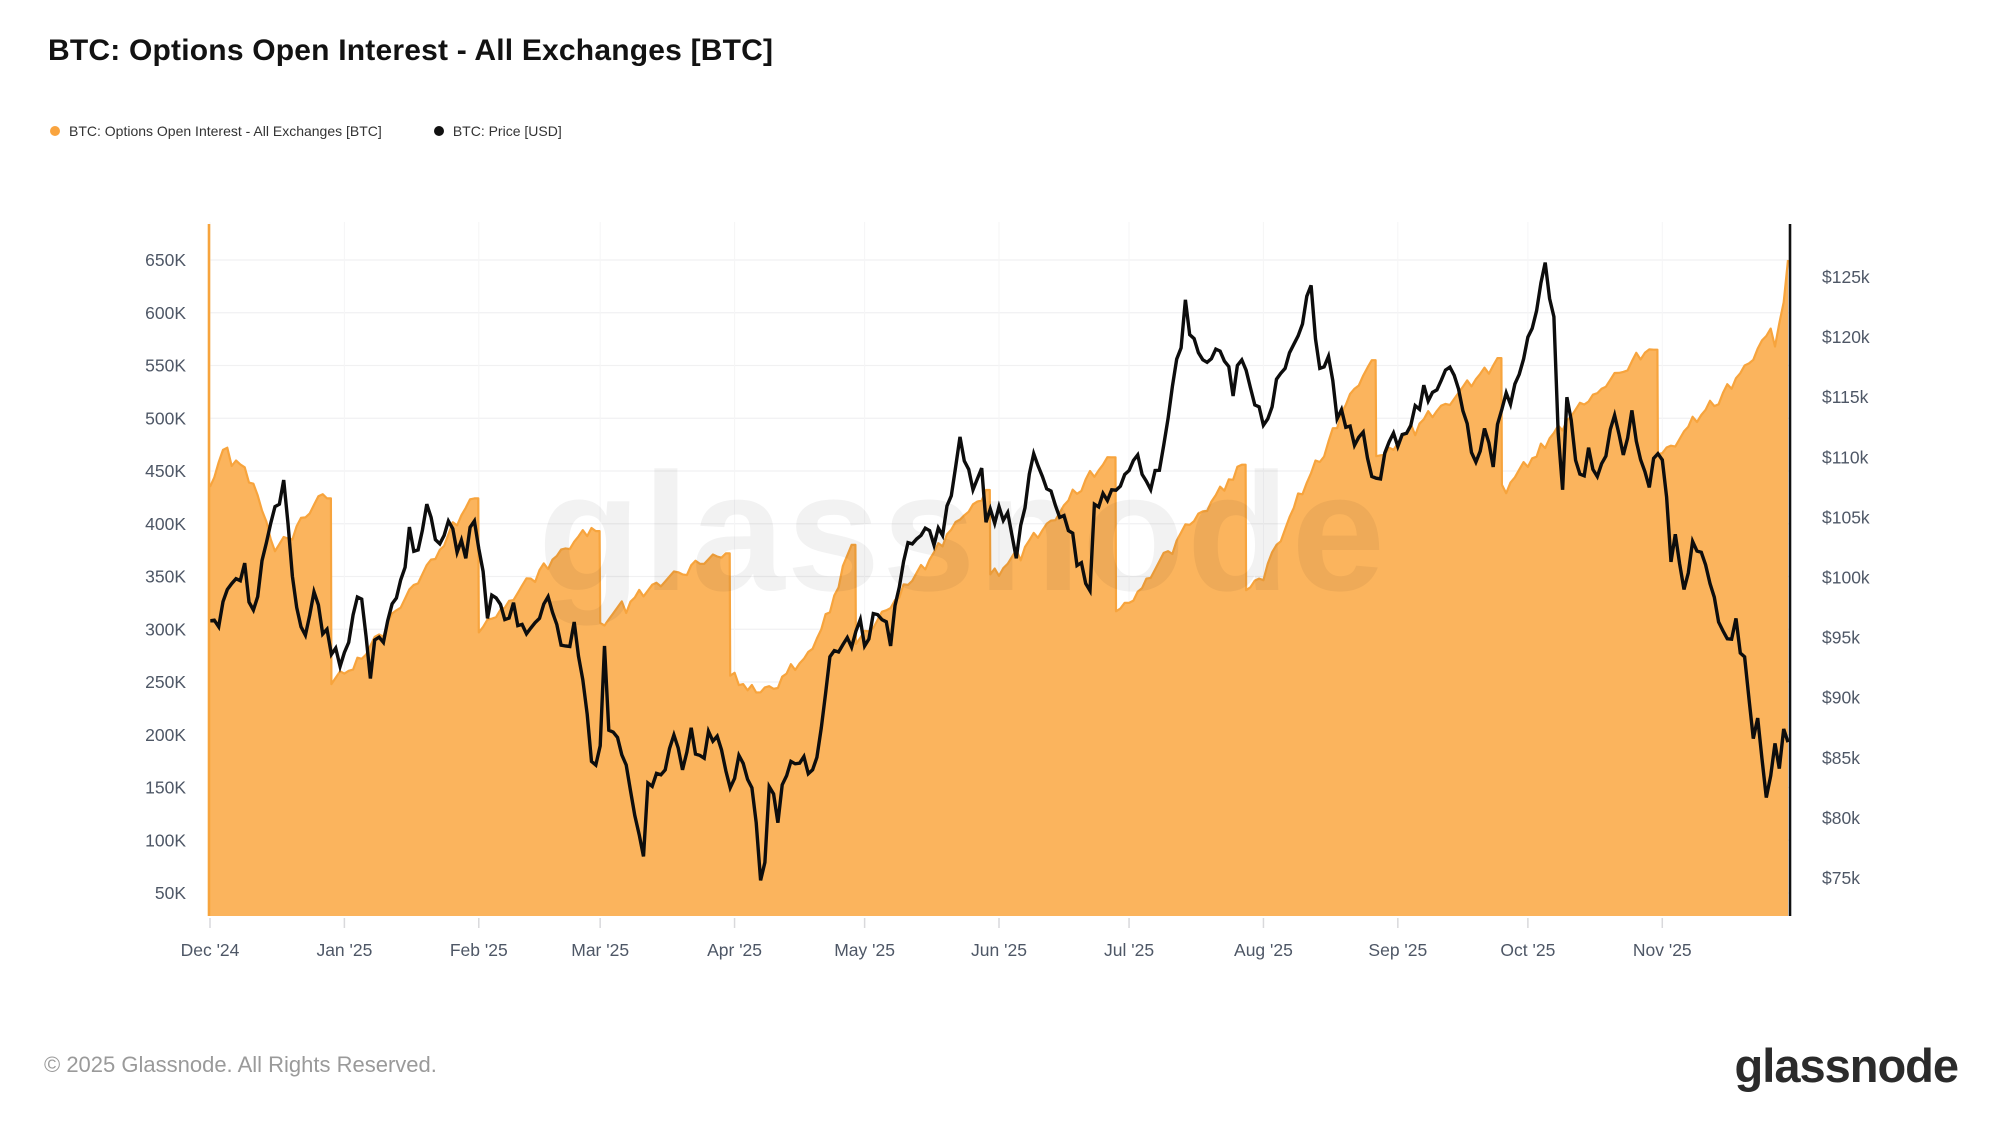  What do you see at coordinates (165, 629) in the screenshot?
I see `left-axis-label: 300K` at bounding box center [165, 629].